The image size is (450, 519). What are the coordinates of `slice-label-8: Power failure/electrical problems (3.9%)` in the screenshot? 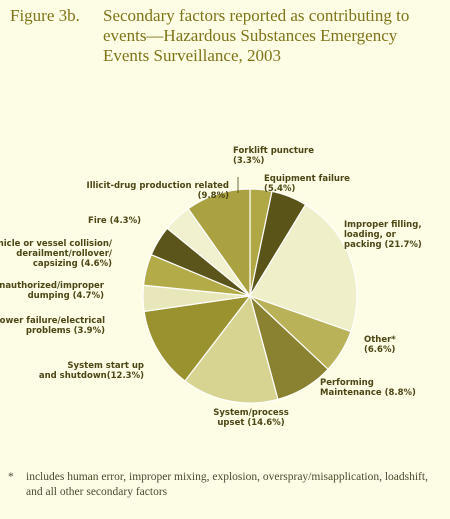 It's located at (52, 326).